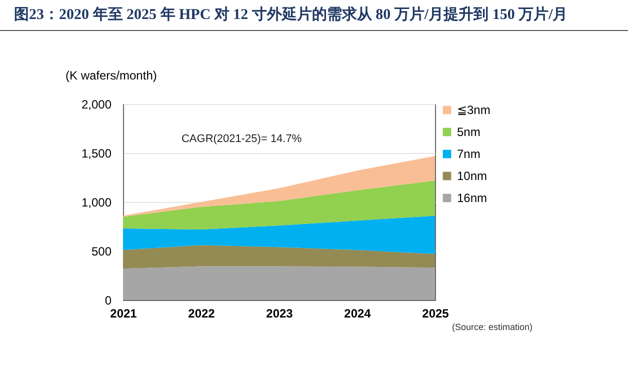  I want to click on y-tick-label: 2,000, so click(96, 105).